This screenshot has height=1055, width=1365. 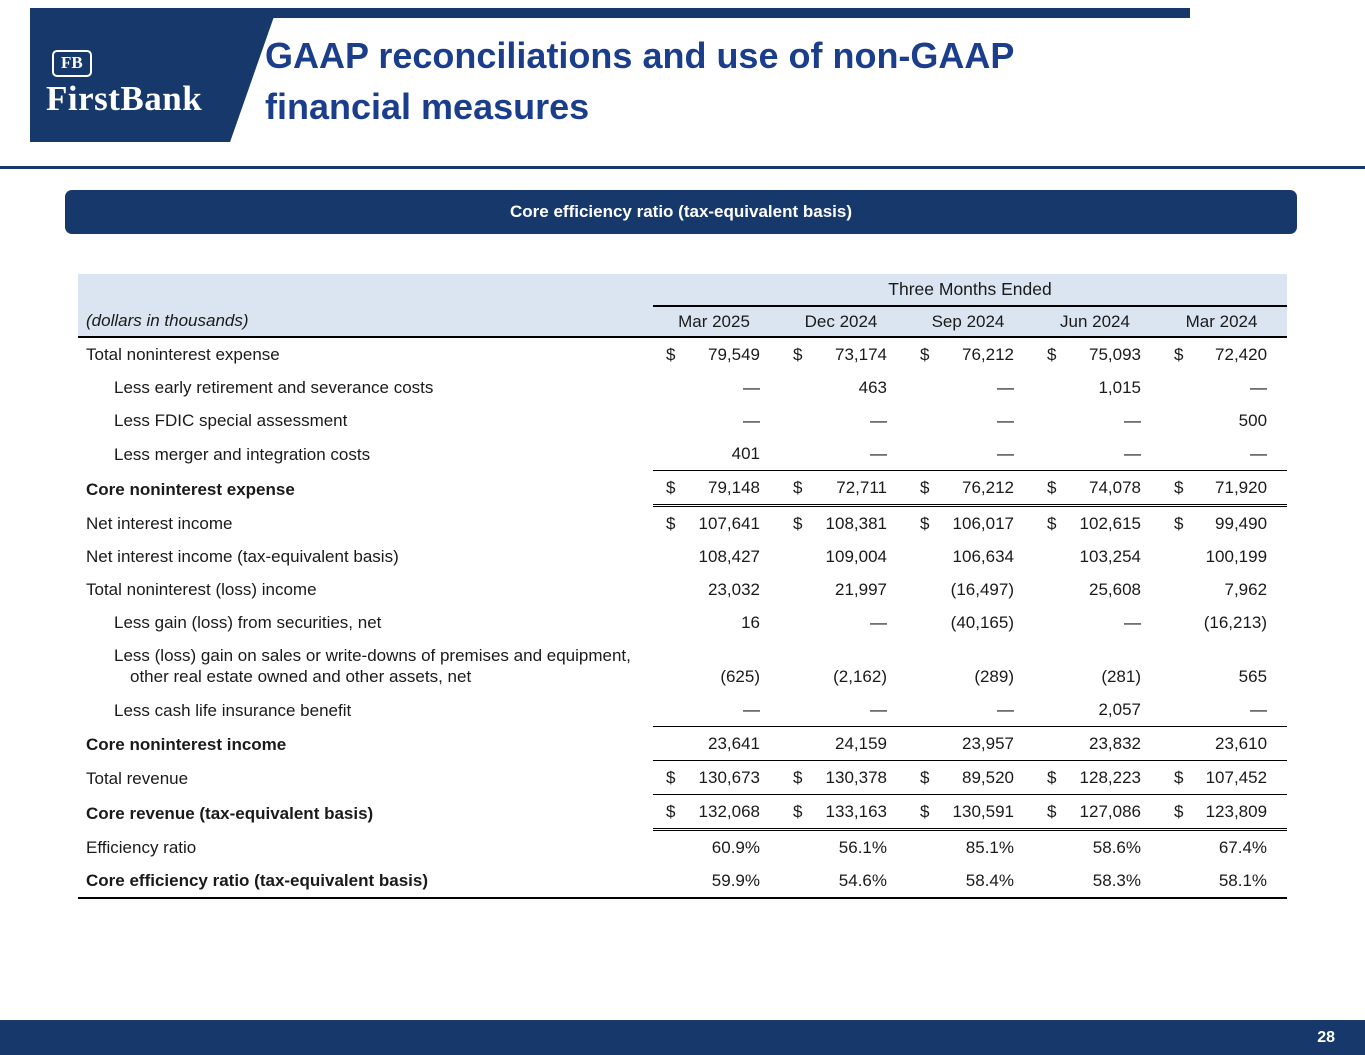 What do you see at coordinates (186, 744) in the screenshot?
I see `row-label: Core noninterest income` at bounding box center [186, 744].